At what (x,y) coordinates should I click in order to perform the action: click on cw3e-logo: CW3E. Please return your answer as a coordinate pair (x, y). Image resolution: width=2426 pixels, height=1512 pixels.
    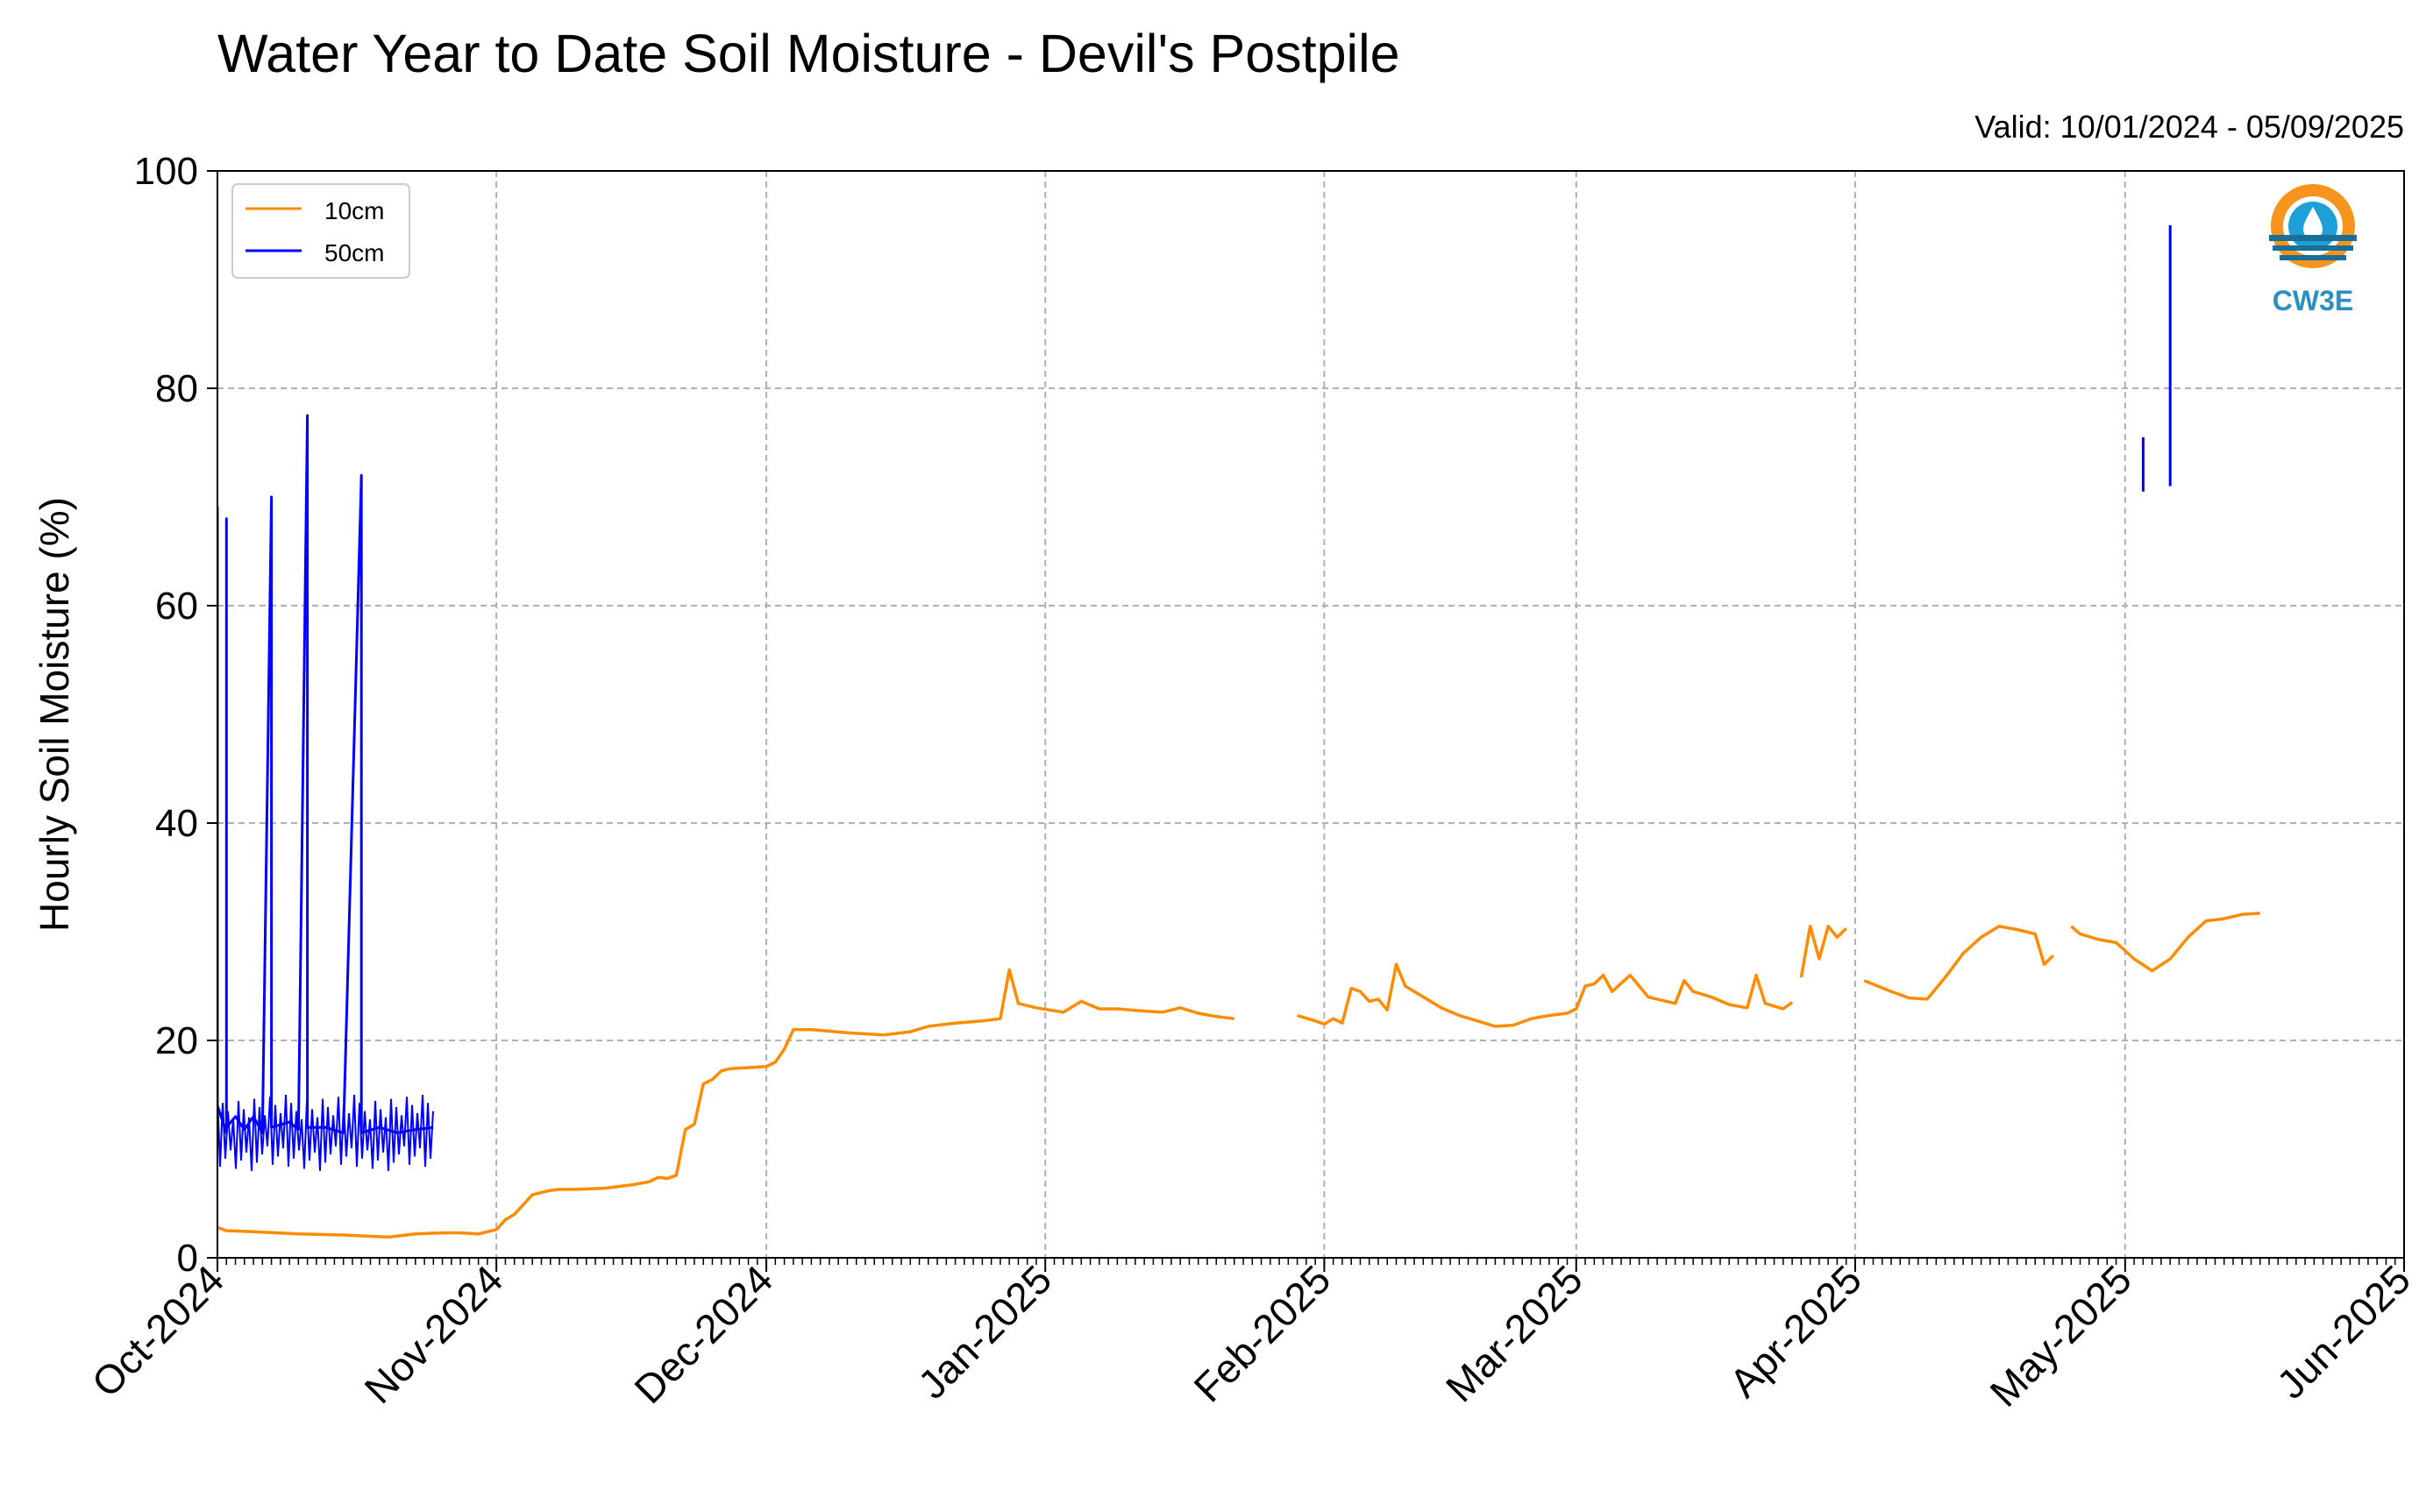
    Looking at the image, I should click on (2313, 250).